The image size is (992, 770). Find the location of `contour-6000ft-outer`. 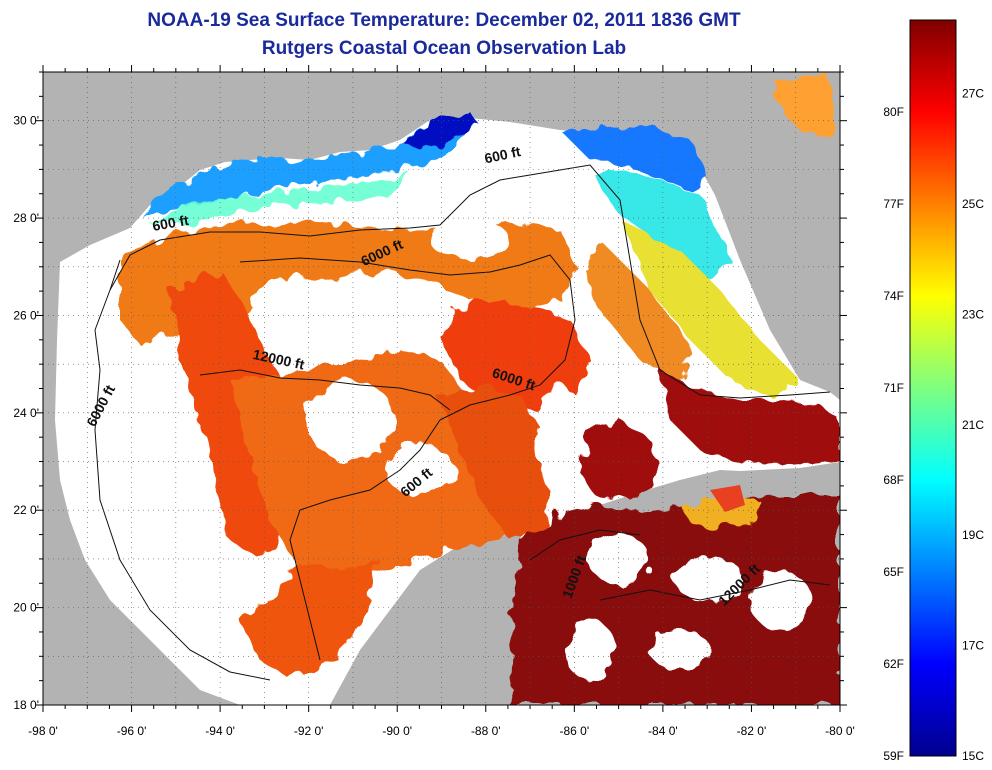

contour-6000ft-outer is located at coordinates (182, 470).